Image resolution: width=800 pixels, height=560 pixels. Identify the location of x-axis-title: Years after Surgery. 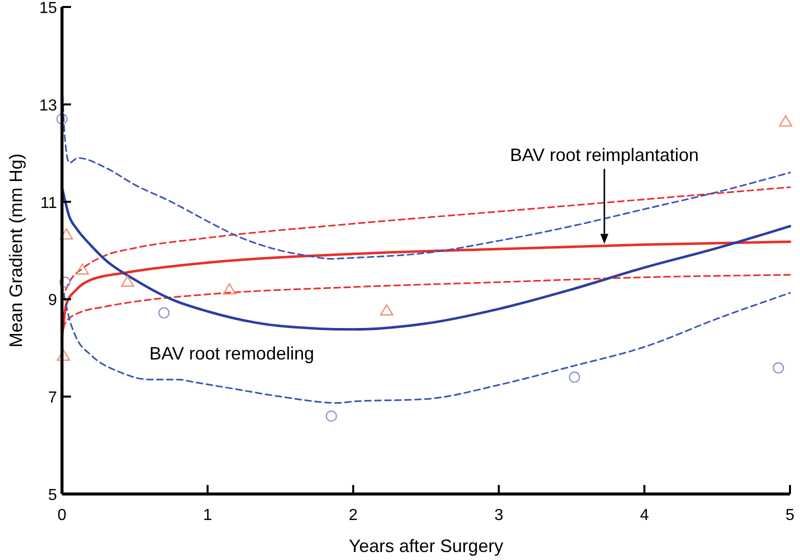
(426, 546).